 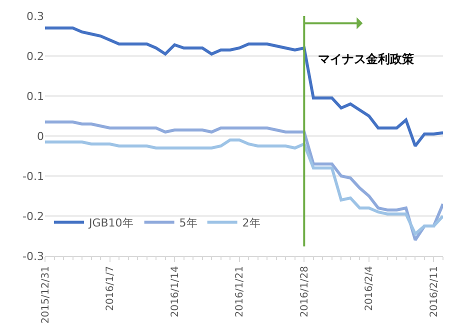 What do you see at coordinates (111, 223) in the screenshot?
I see `legend-label: JGB10年` at bounding box center [111, 223].